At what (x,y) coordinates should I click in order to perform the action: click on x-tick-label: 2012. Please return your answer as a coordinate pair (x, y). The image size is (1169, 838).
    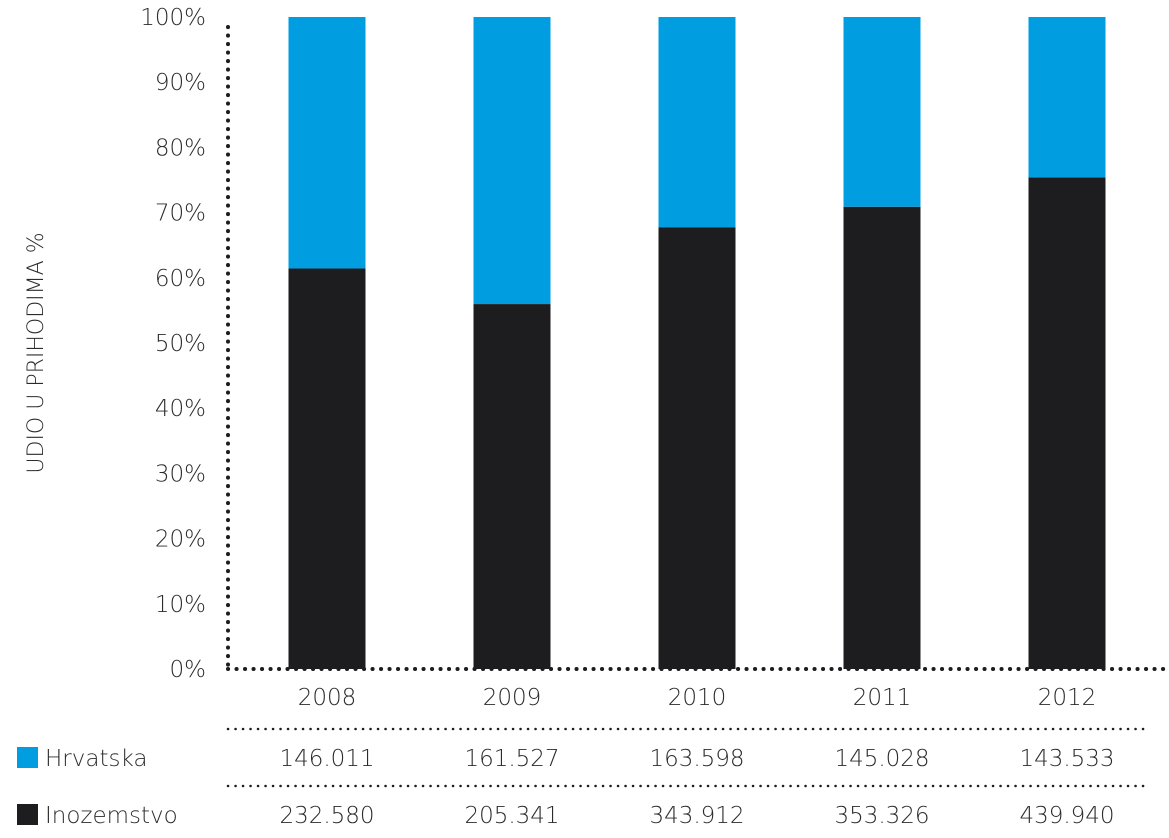
    Looking at the image, I should click on (1067, 698).